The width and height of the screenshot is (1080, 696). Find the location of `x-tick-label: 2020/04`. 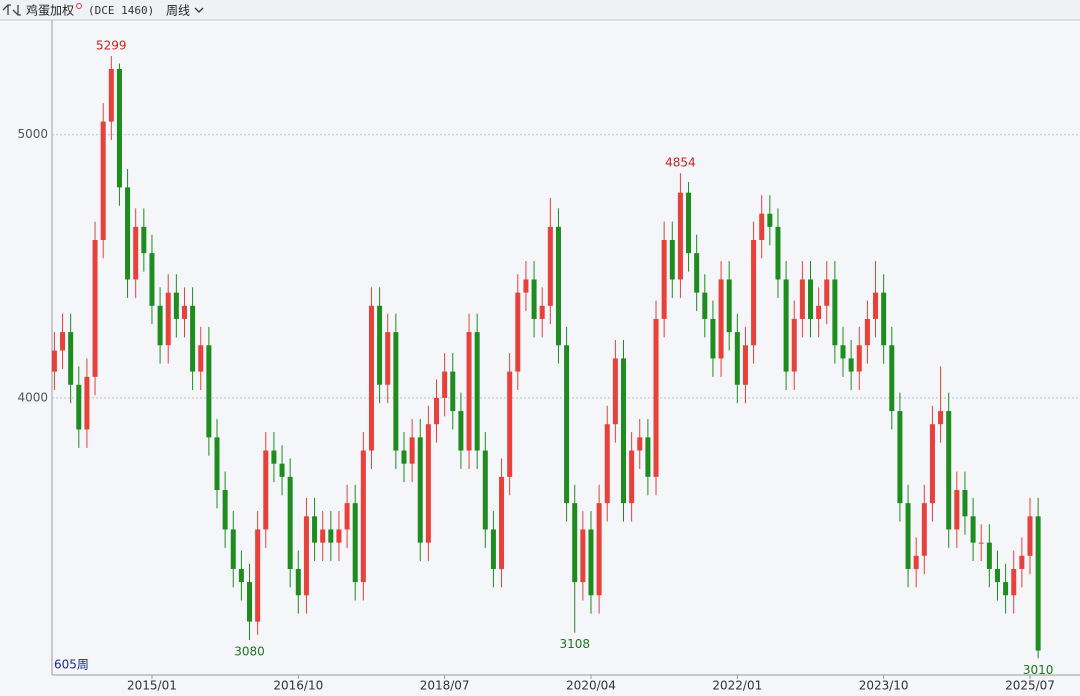

x-tick-label: 2020/04 is located at coordinates (591, 686).